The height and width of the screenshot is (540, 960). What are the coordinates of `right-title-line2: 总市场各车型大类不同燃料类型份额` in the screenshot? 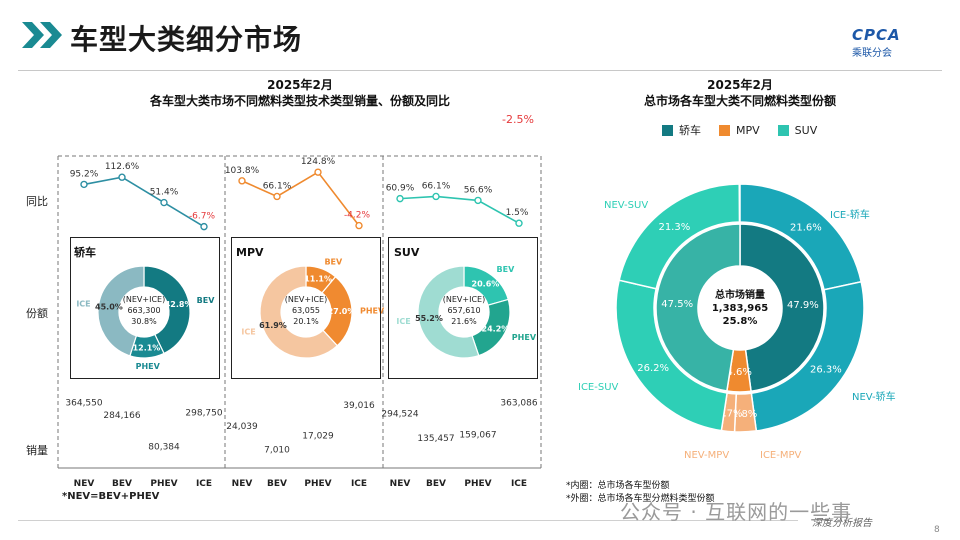 It's located at (739, 101).